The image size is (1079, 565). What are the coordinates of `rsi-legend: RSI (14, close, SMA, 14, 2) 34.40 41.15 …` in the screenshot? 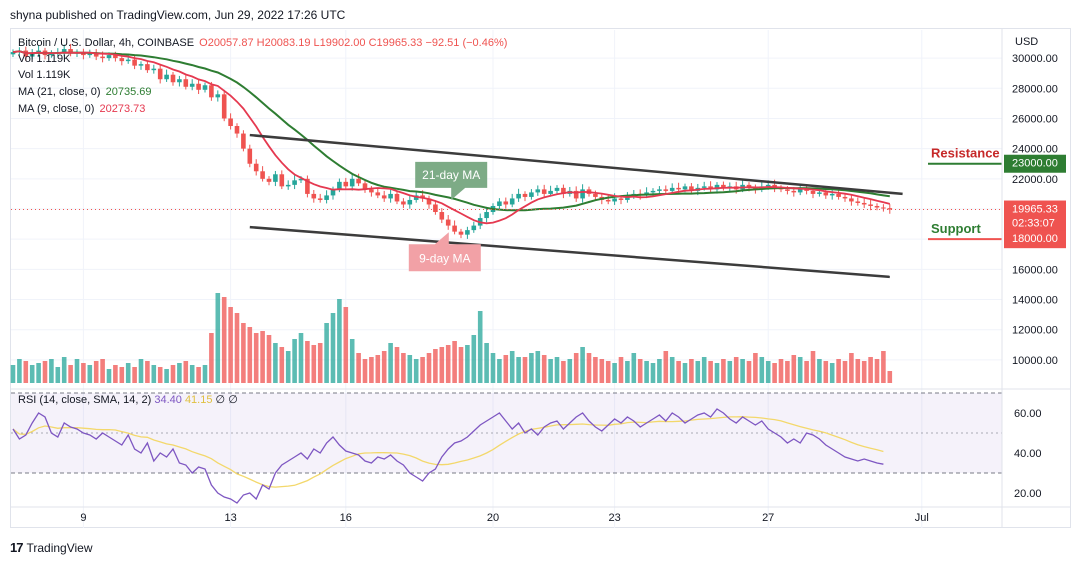 It's located at (128, 399).